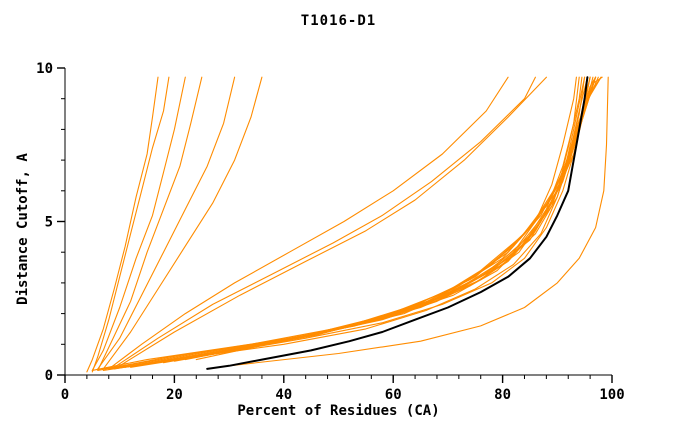 The width and height of the screenshot is (680, 440). I want to click on y-tick-label: 5, so click(49, 223).